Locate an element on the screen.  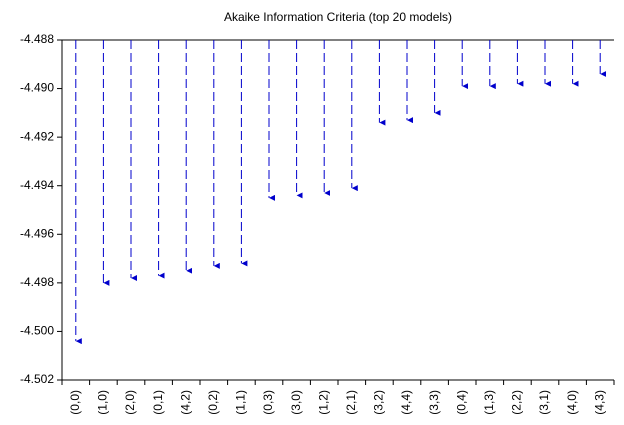
y-tick-label: -4.492 is located at coordinates (37, 136).